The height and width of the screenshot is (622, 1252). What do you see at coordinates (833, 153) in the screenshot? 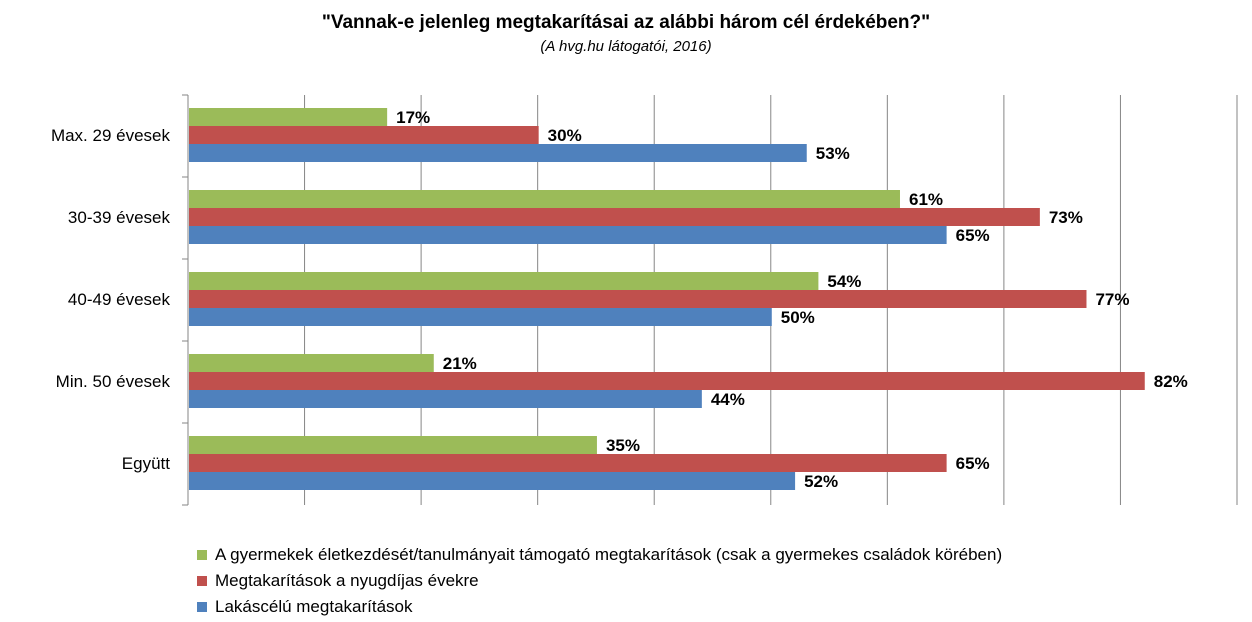
I see `data-label: 53%` at bounding box center [833, 153].